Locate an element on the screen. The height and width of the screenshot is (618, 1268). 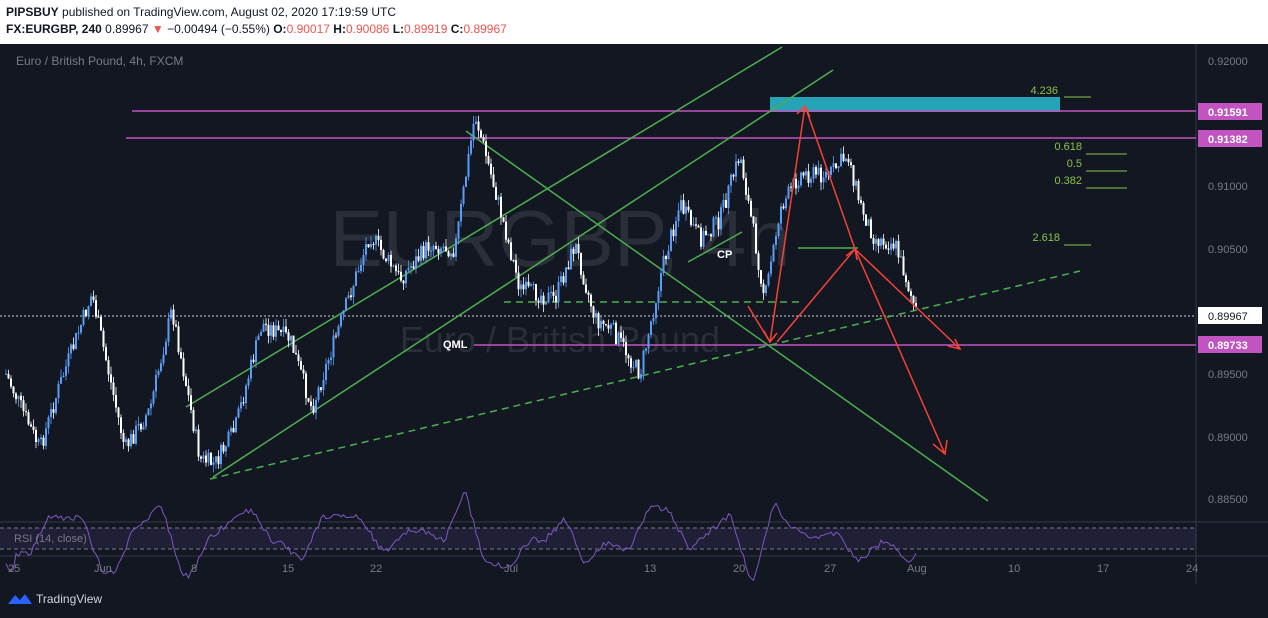
price-change: −0.00494 (−0.55%) is located at coordinates (218, 29).